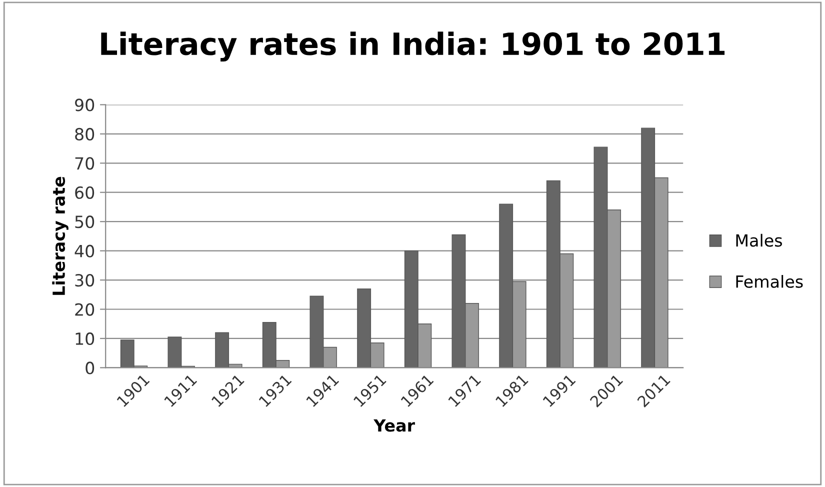 The width and height of the screenshot is (825, 487). Describe the element at coordinates (413, 47) in the screenshot. I see `chart-title: Literacy rates in India: 1901 to 2011` at that location.